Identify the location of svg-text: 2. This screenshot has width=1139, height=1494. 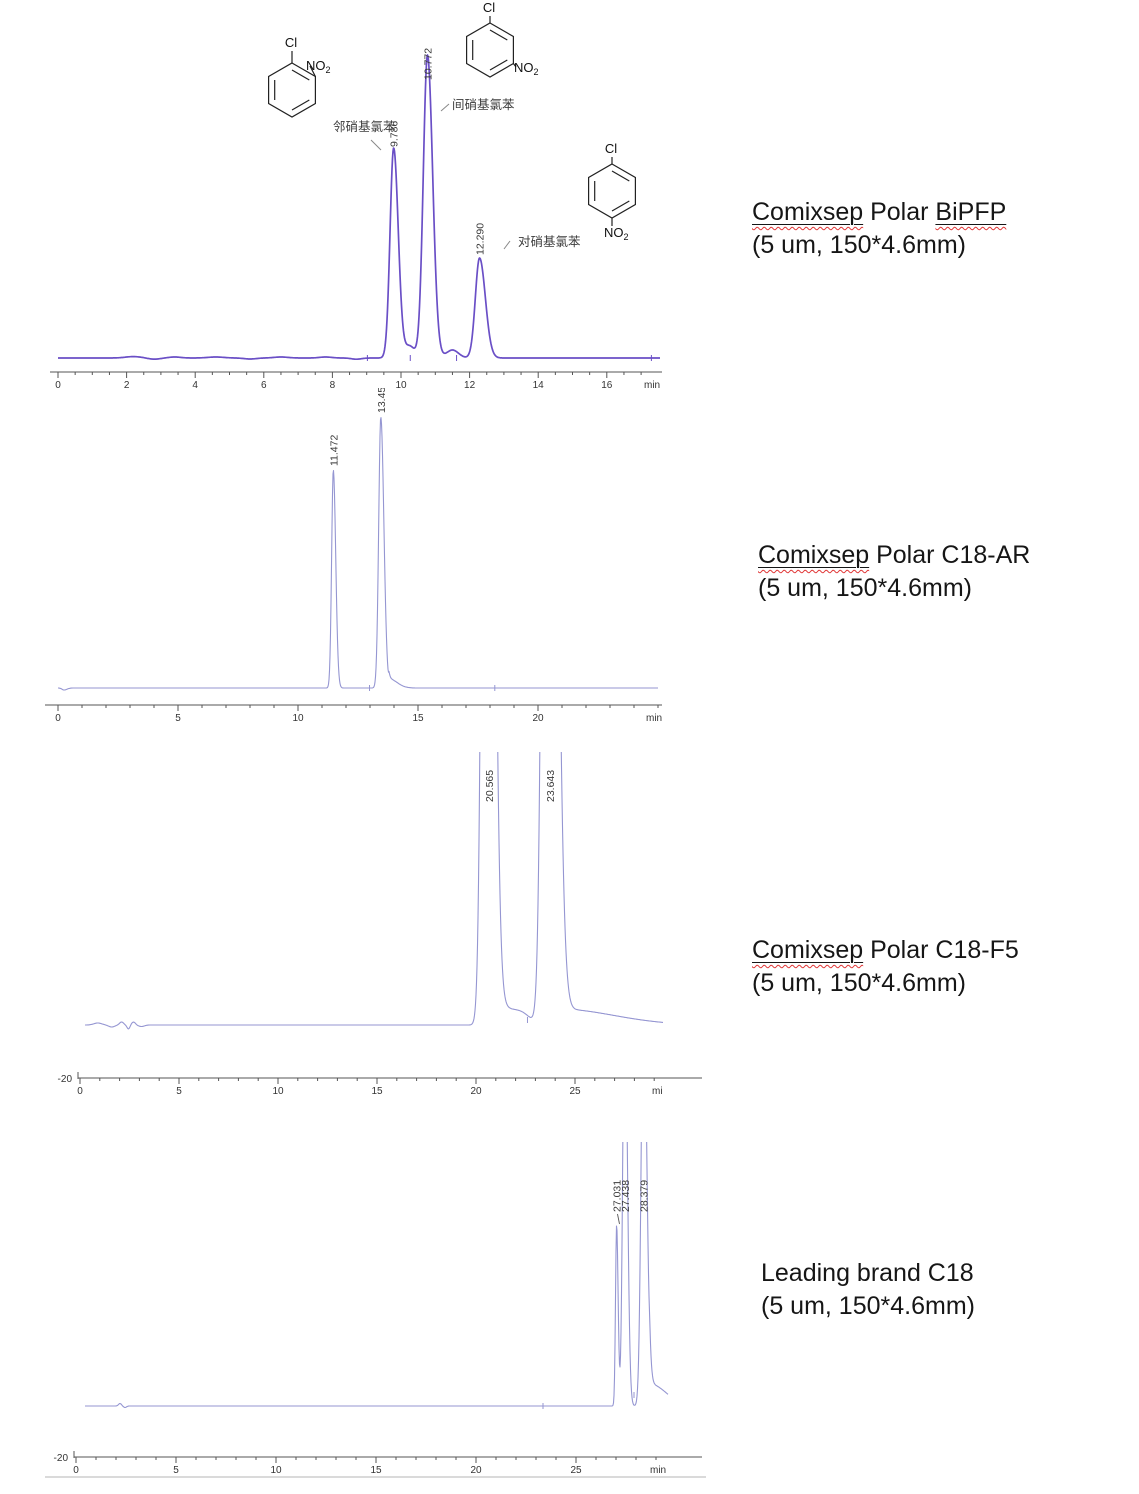
(127, 385).